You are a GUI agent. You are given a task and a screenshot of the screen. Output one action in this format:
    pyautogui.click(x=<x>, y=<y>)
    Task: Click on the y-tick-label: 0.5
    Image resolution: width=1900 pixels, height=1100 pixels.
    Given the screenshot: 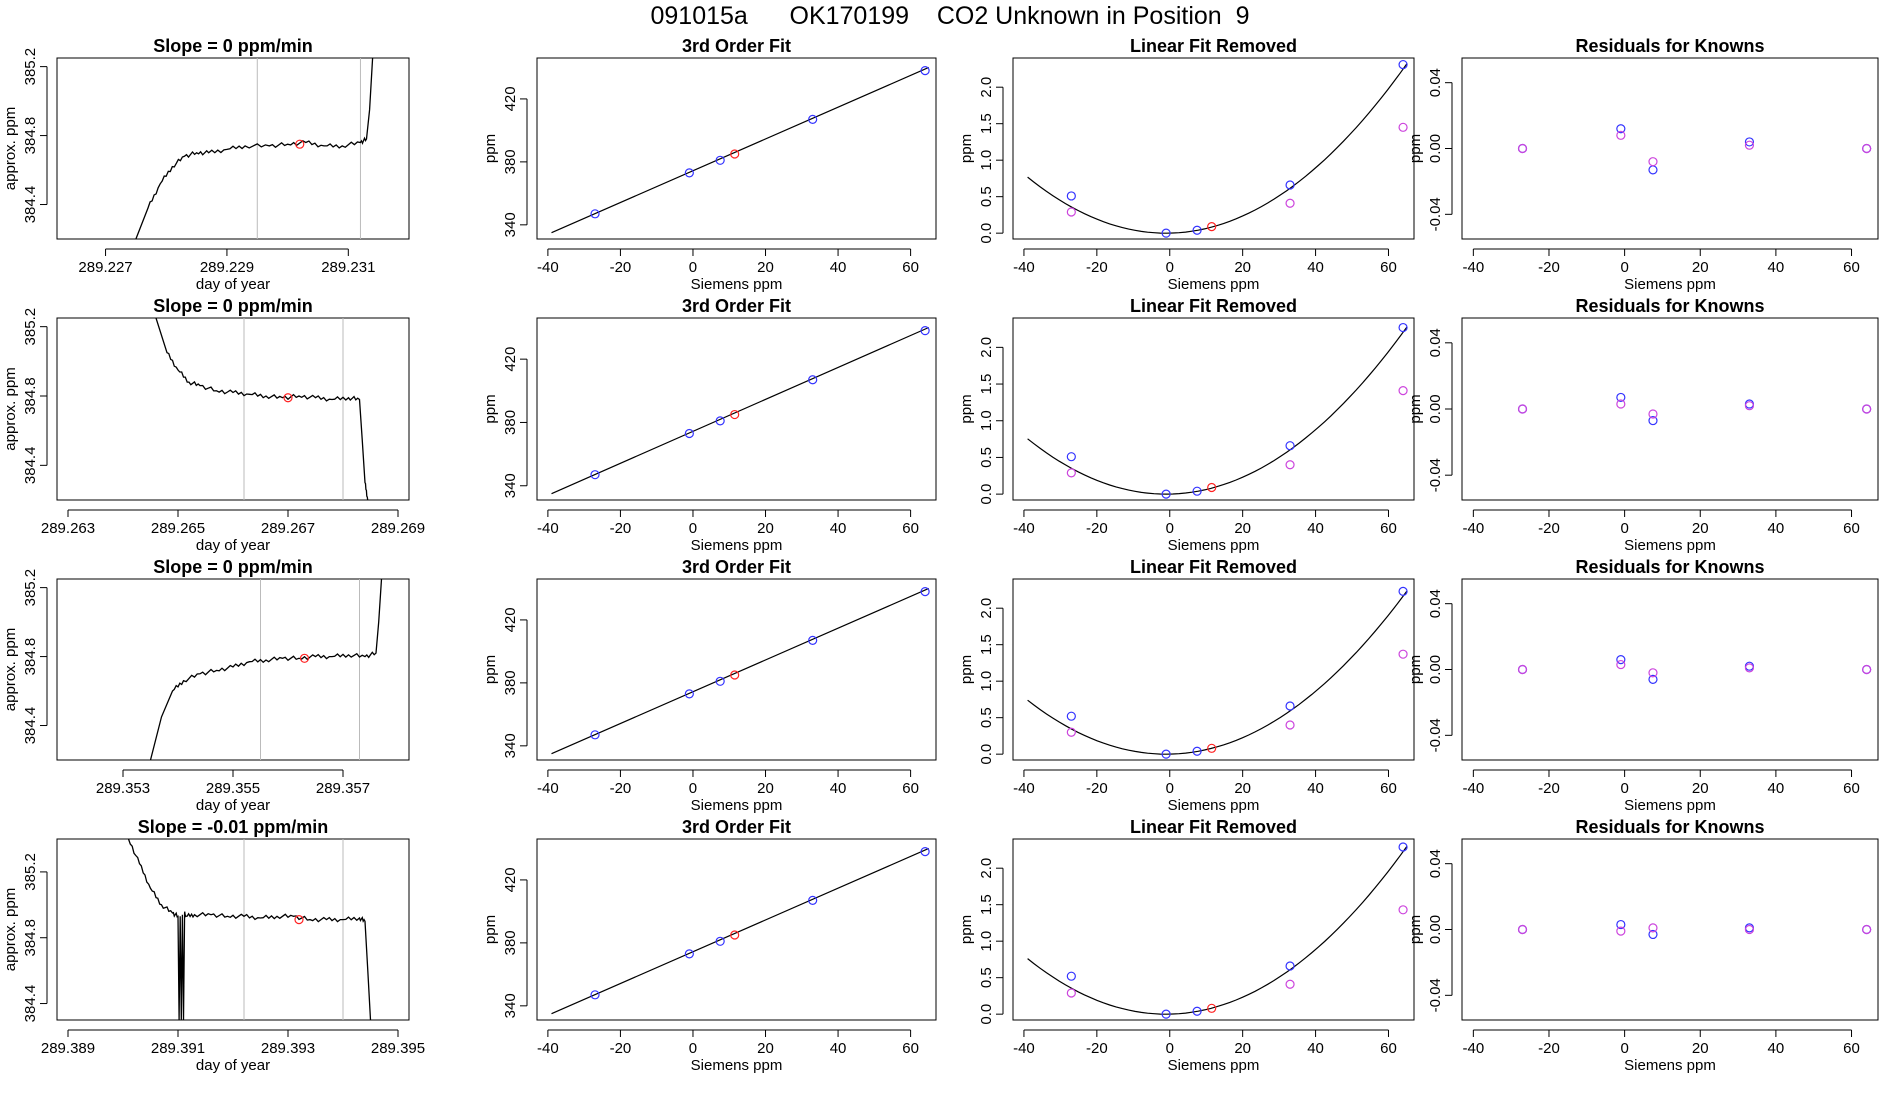 What is the action you would take?
    pyautogui.click(x=986, y=457)
    